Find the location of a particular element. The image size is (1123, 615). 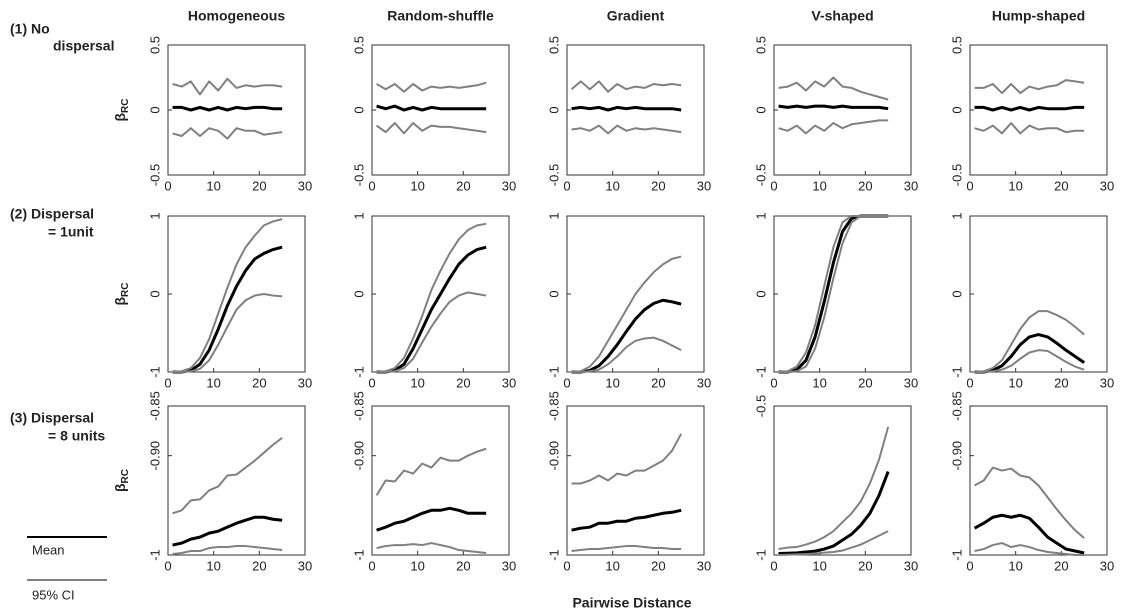

row-label: dispersal is located at coordinates (83, 46).